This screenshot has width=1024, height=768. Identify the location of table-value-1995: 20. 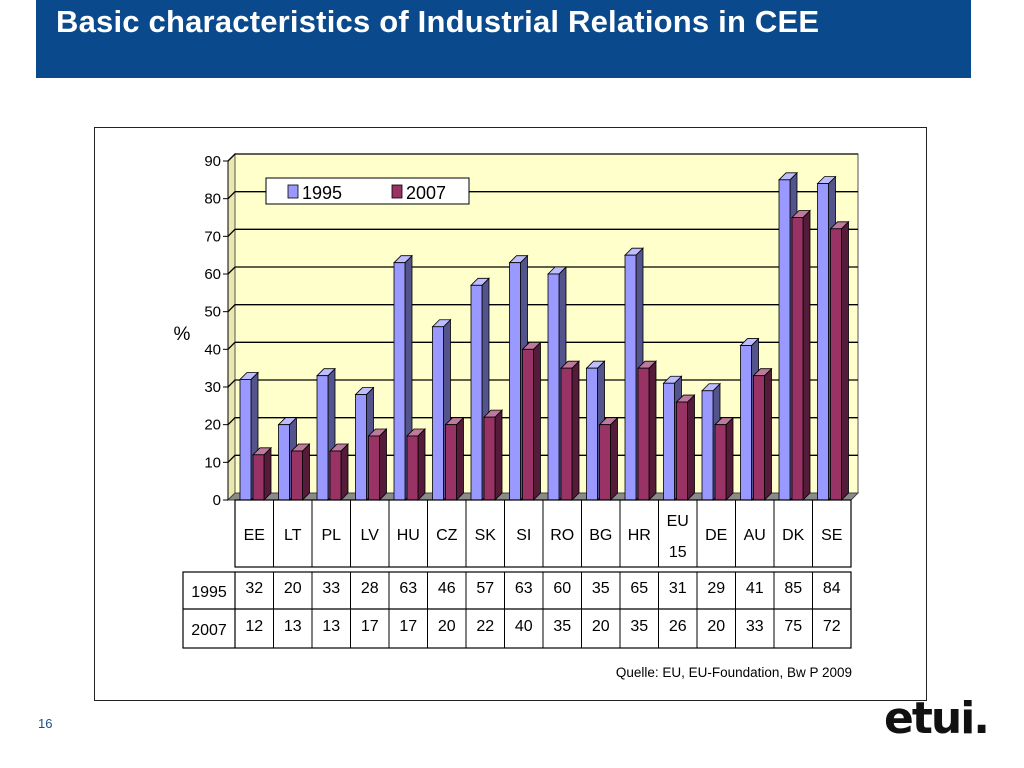
(293, 588).